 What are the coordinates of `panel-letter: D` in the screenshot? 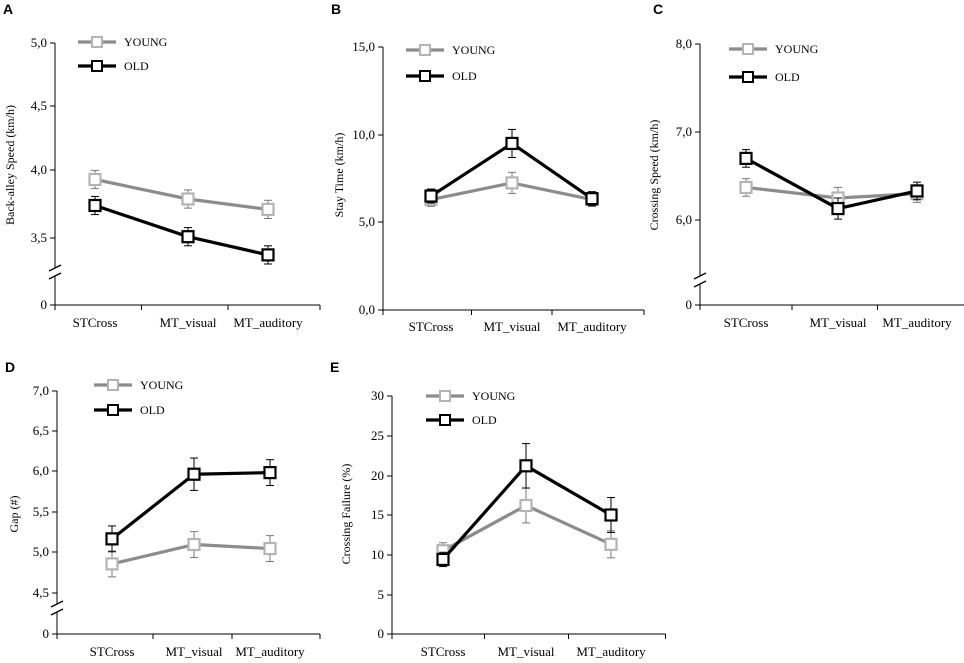 It's located at (10, 367).